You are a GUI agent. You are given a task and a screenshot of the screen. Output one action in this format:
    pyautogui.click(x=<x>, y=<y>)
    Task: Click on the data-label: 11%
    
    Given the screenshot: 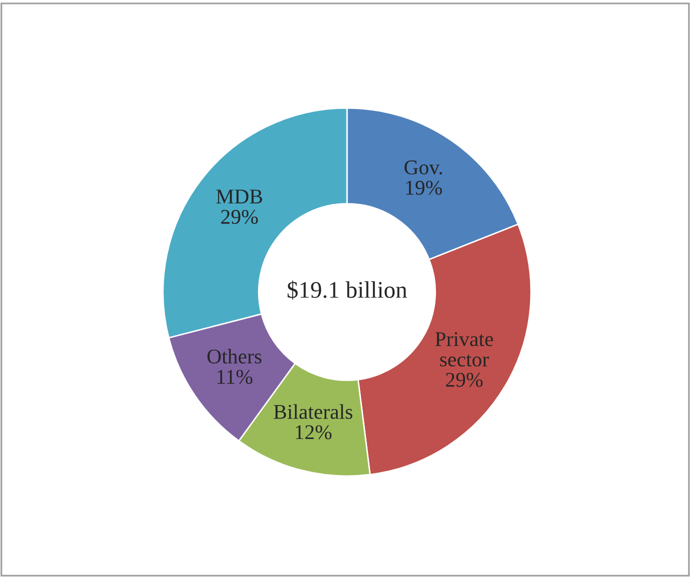 What is the action you would take?
    pyautogui.click(x=235, y=377)
    